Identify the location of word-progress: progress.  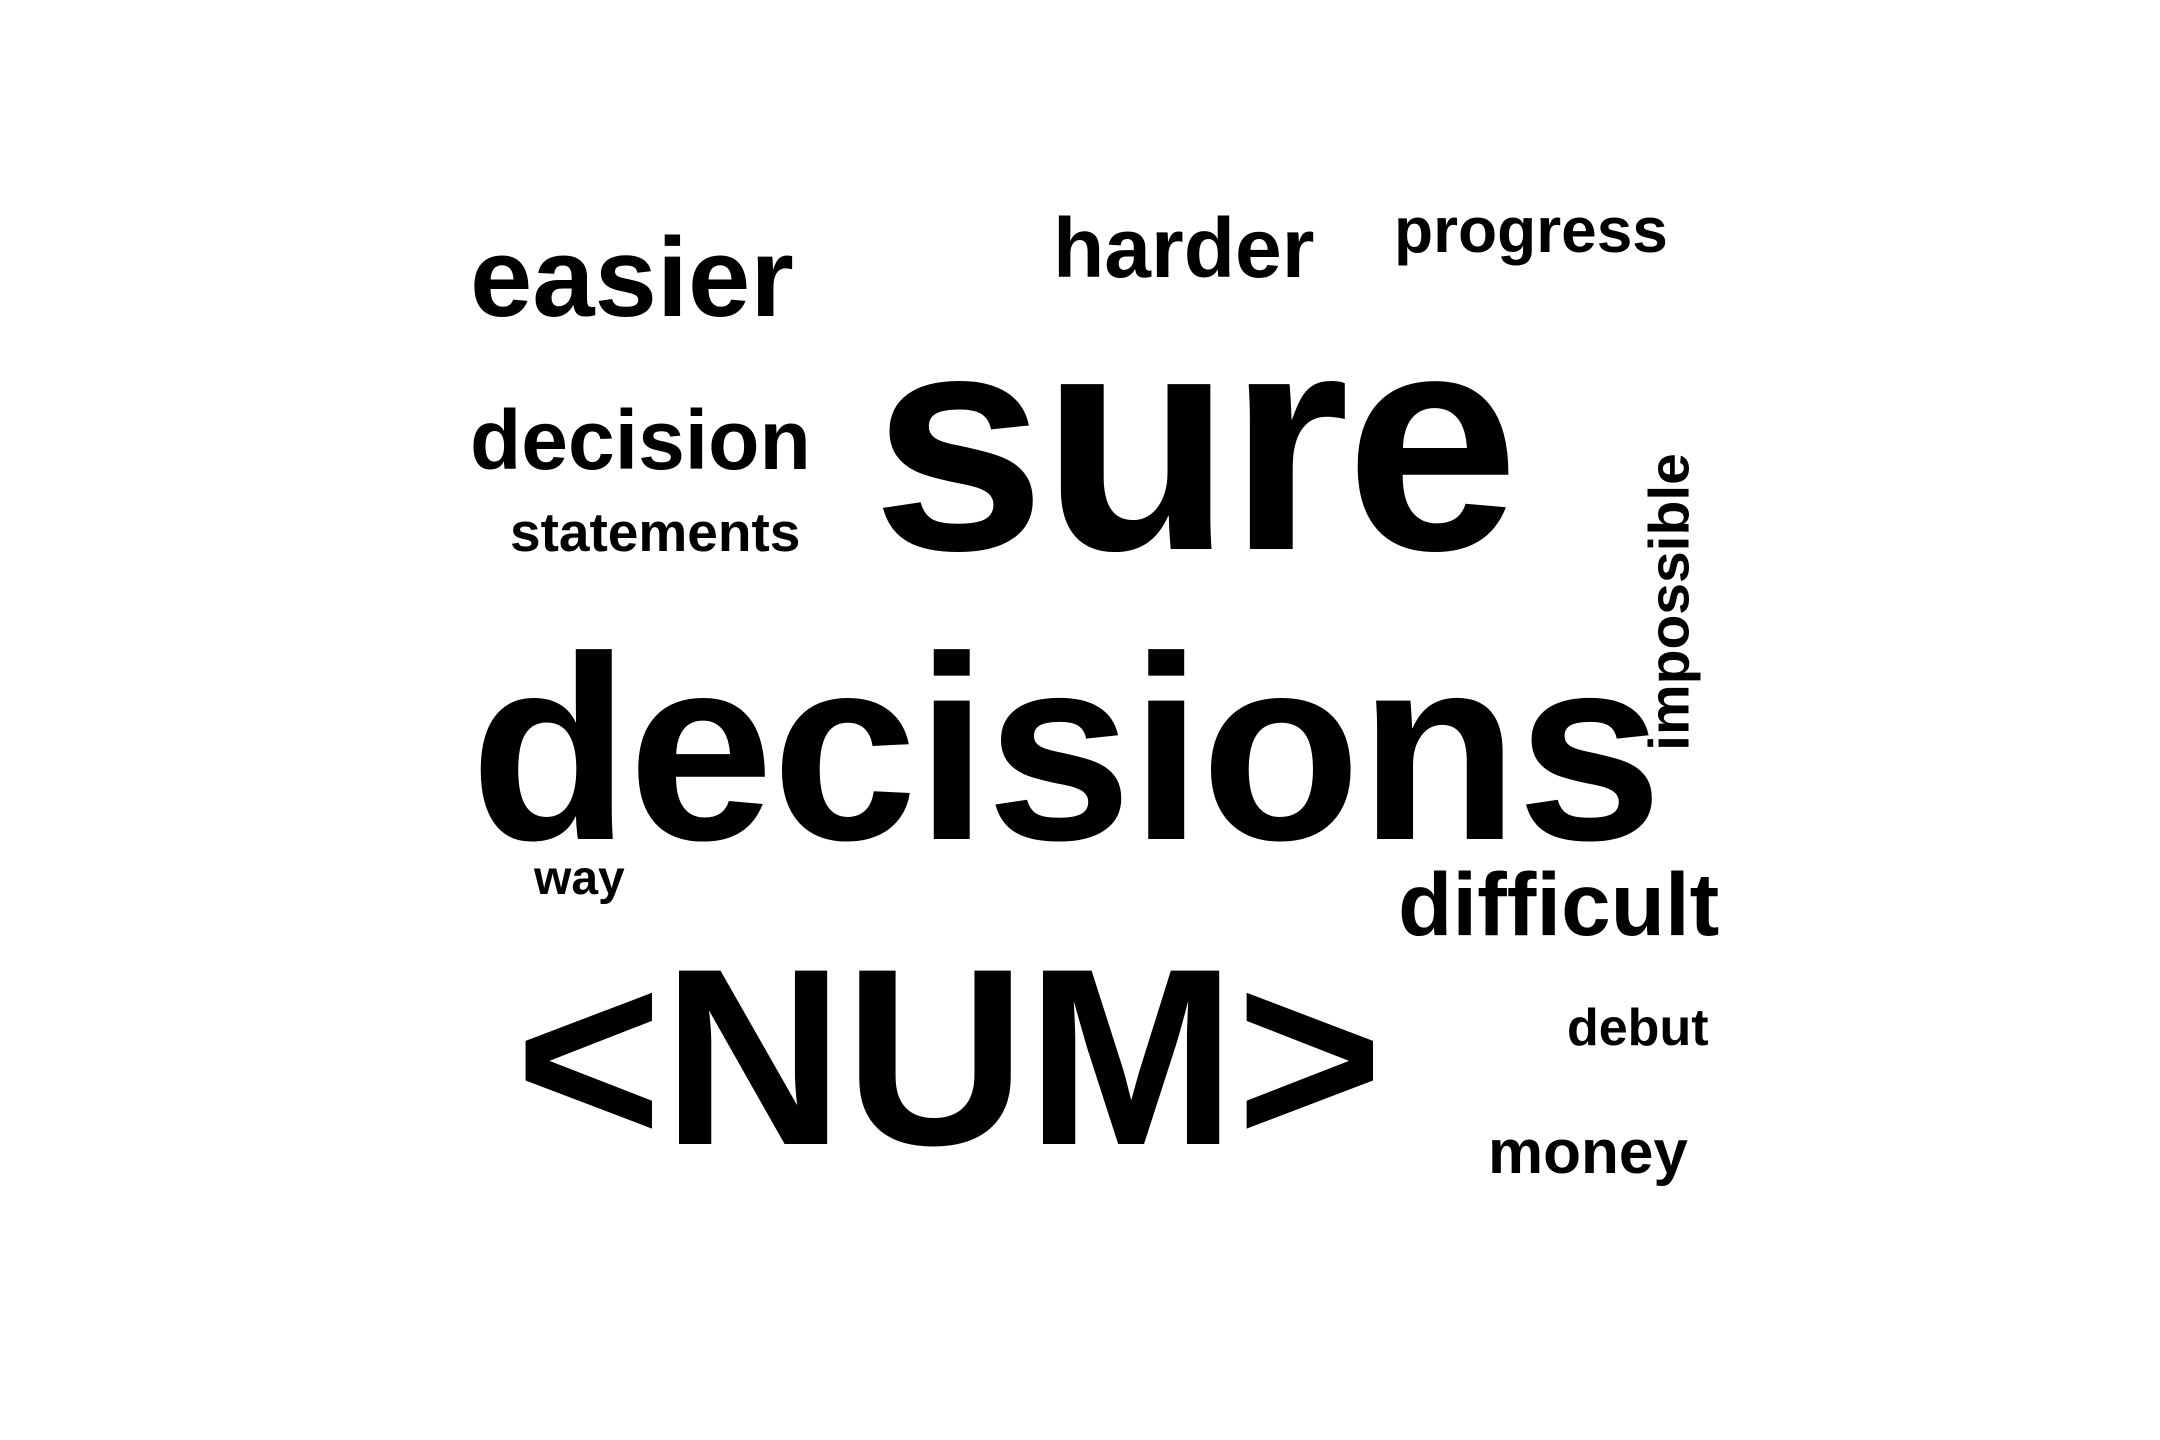
(1531, 230).